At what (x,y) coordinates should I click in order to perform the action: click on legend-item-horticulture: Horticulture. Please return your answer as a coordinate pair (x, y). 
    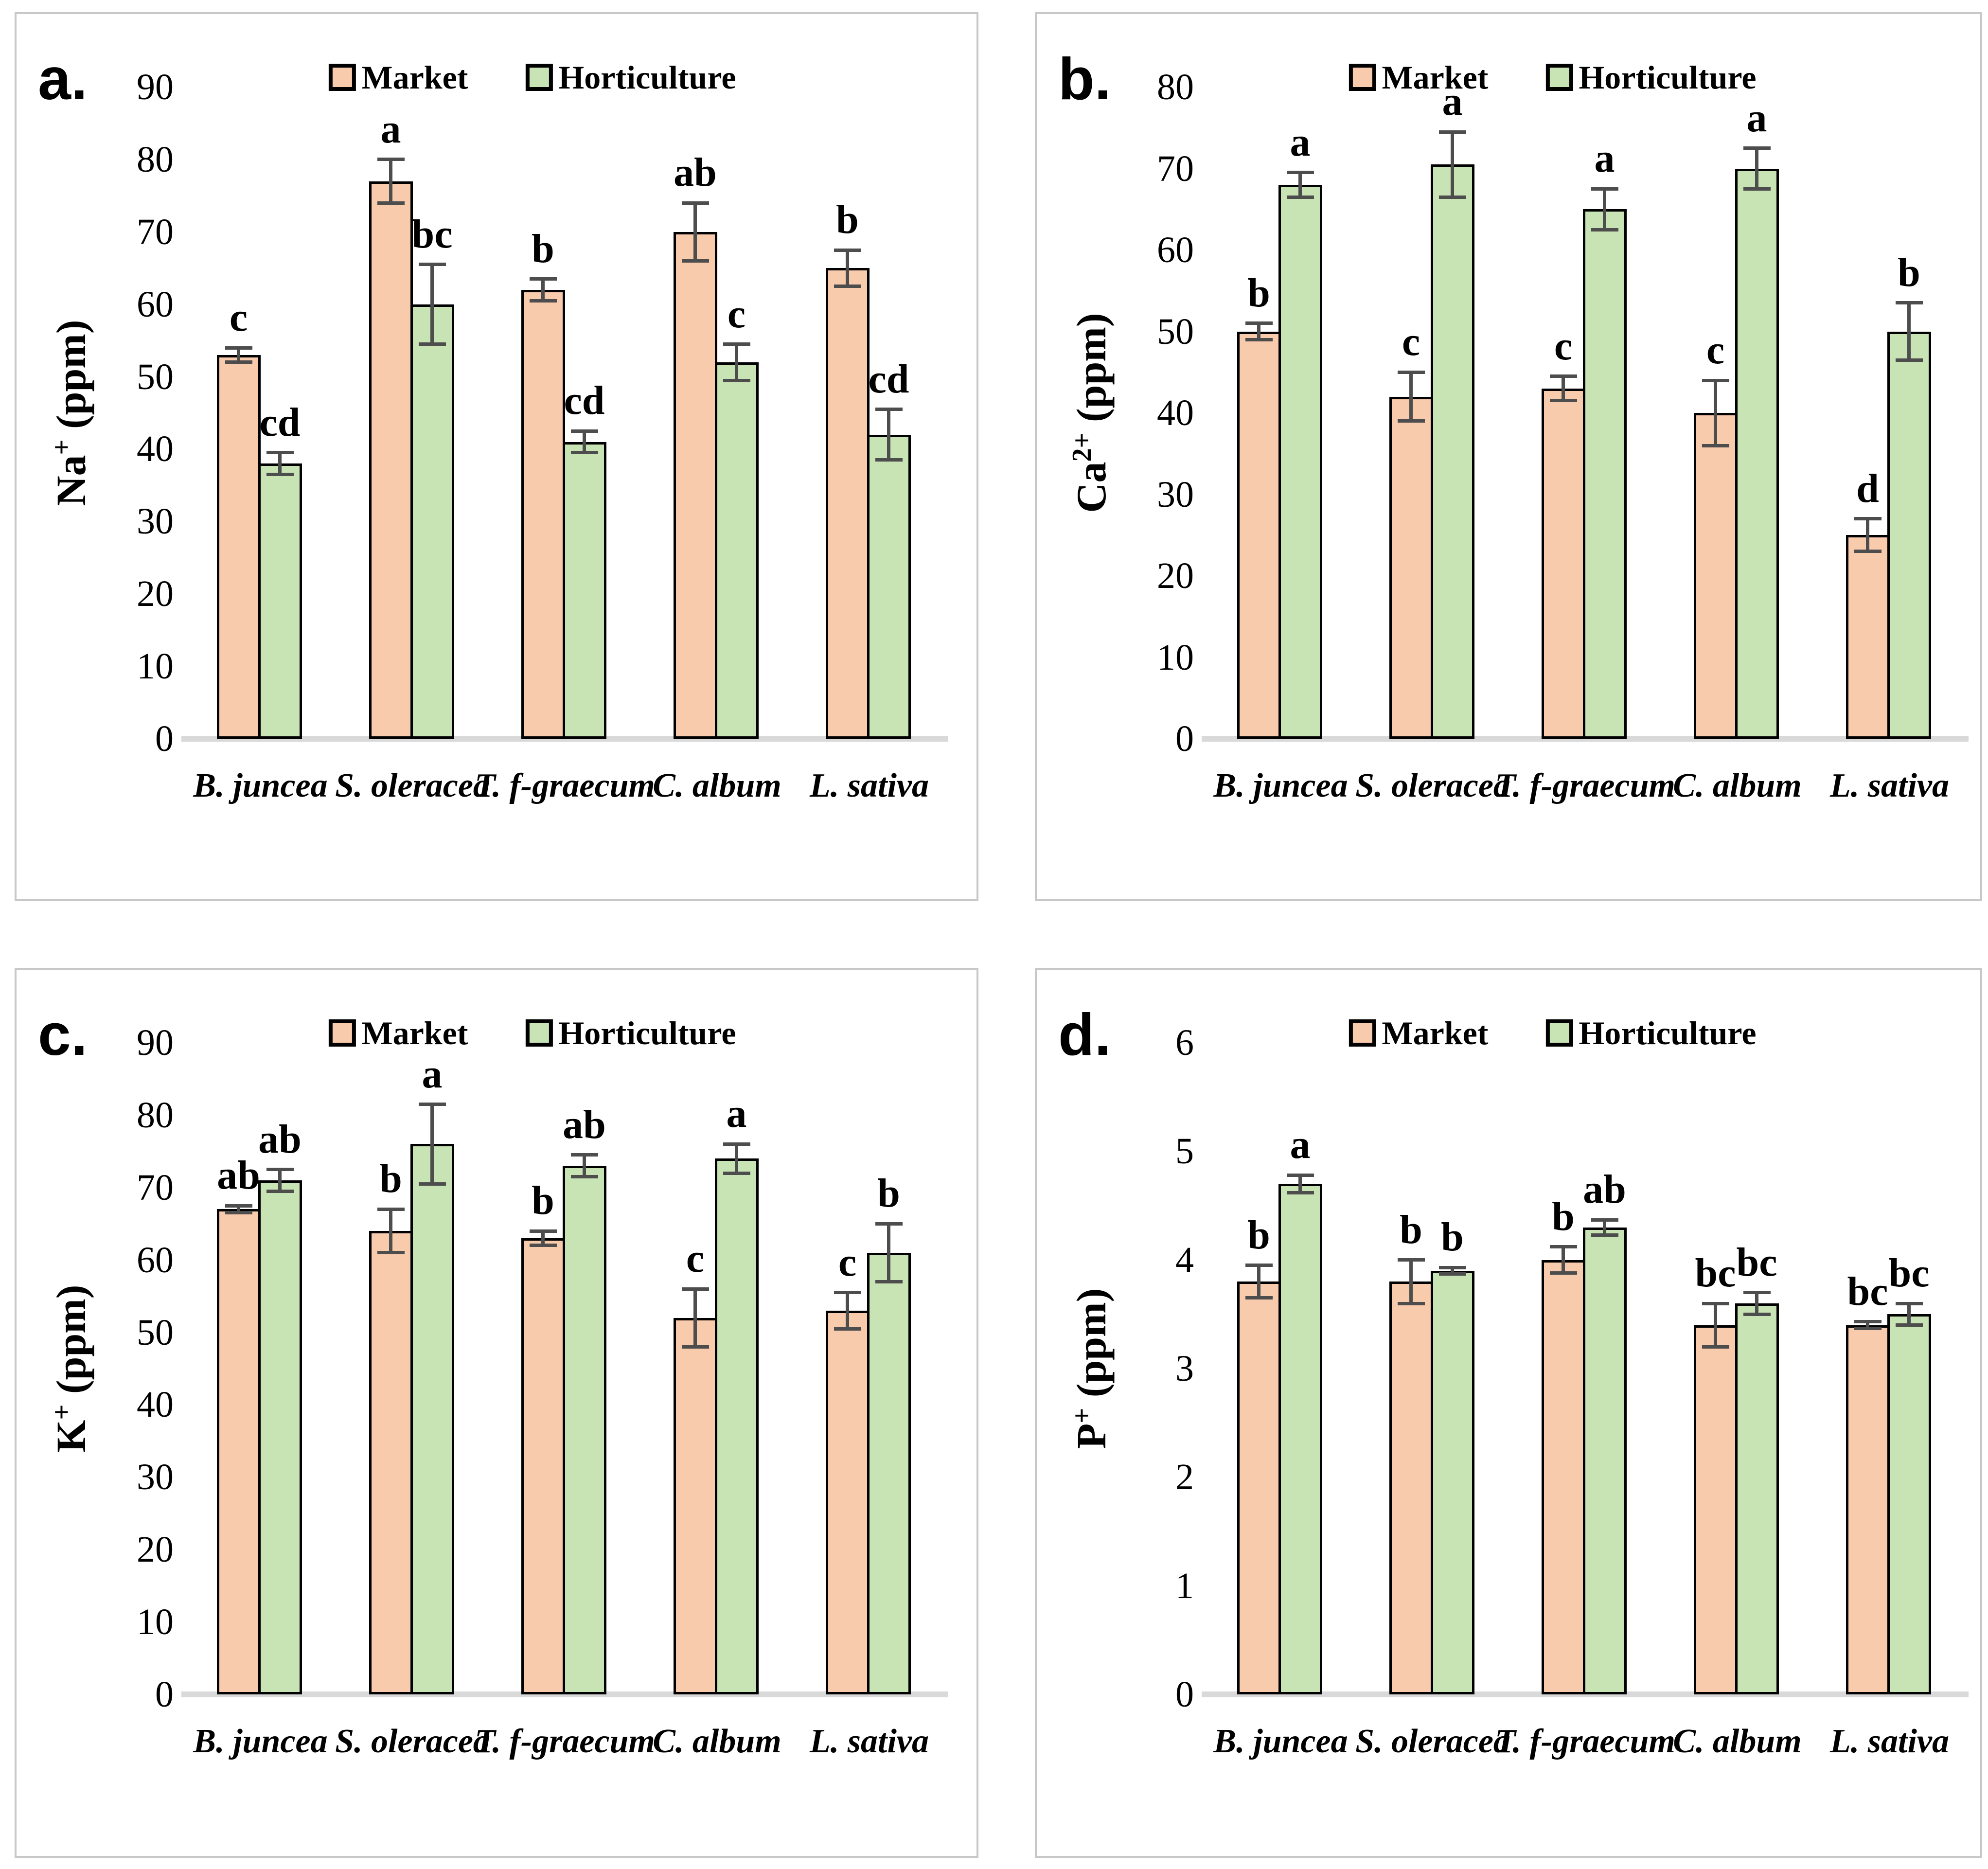
    Looking at the image, I should click on (1651, 77).